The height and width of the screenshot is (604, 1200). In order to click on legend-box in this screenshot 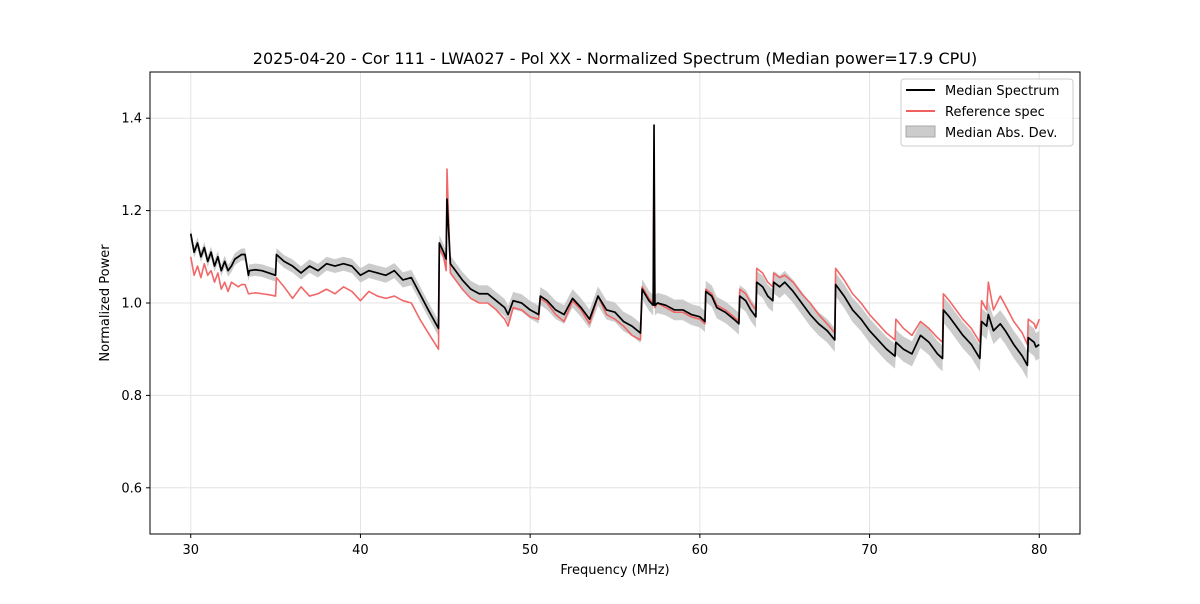, I will do `click(987, 112)`.